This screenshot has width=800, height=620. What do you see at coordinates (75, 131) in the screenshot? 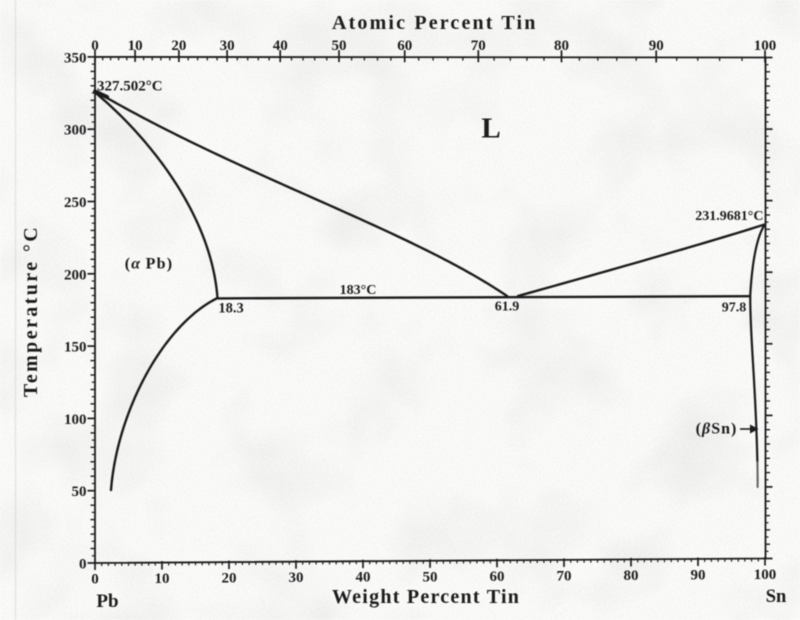
I see `svg-text: 300` at bounding box center [75, 131].